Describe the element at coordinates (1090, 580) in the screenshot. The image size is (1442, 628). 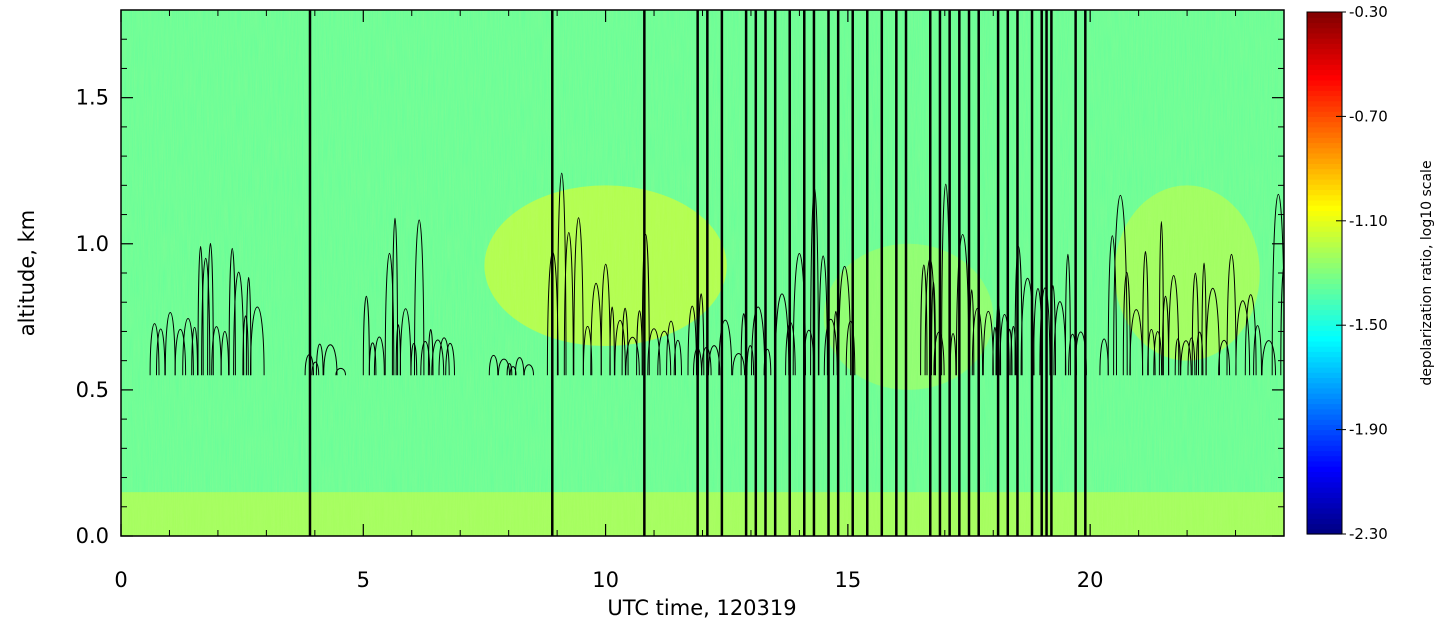
I see `x-tick-label: 20` at that location.